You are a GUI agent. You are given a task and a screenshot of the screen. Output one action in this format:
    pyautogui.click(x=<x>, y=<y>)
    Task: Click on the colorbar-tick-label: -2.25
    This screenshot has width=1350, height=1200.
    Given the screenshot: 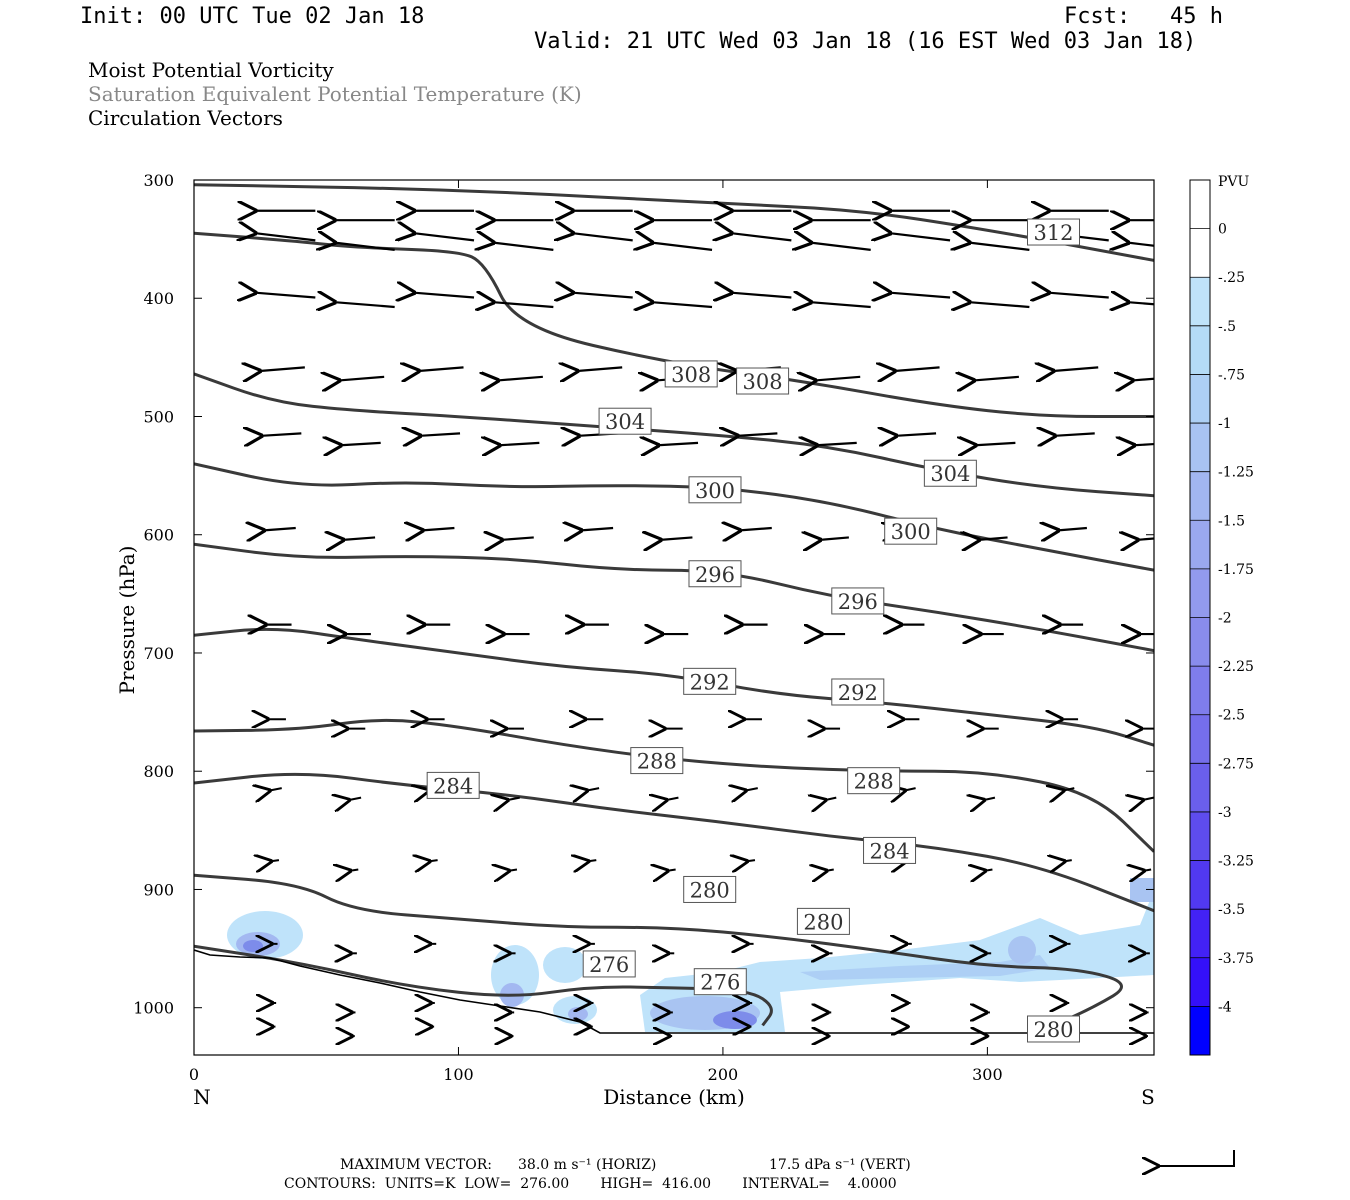 What is the action you would take?
    pyautogui.click(x=1236, y=667)
    